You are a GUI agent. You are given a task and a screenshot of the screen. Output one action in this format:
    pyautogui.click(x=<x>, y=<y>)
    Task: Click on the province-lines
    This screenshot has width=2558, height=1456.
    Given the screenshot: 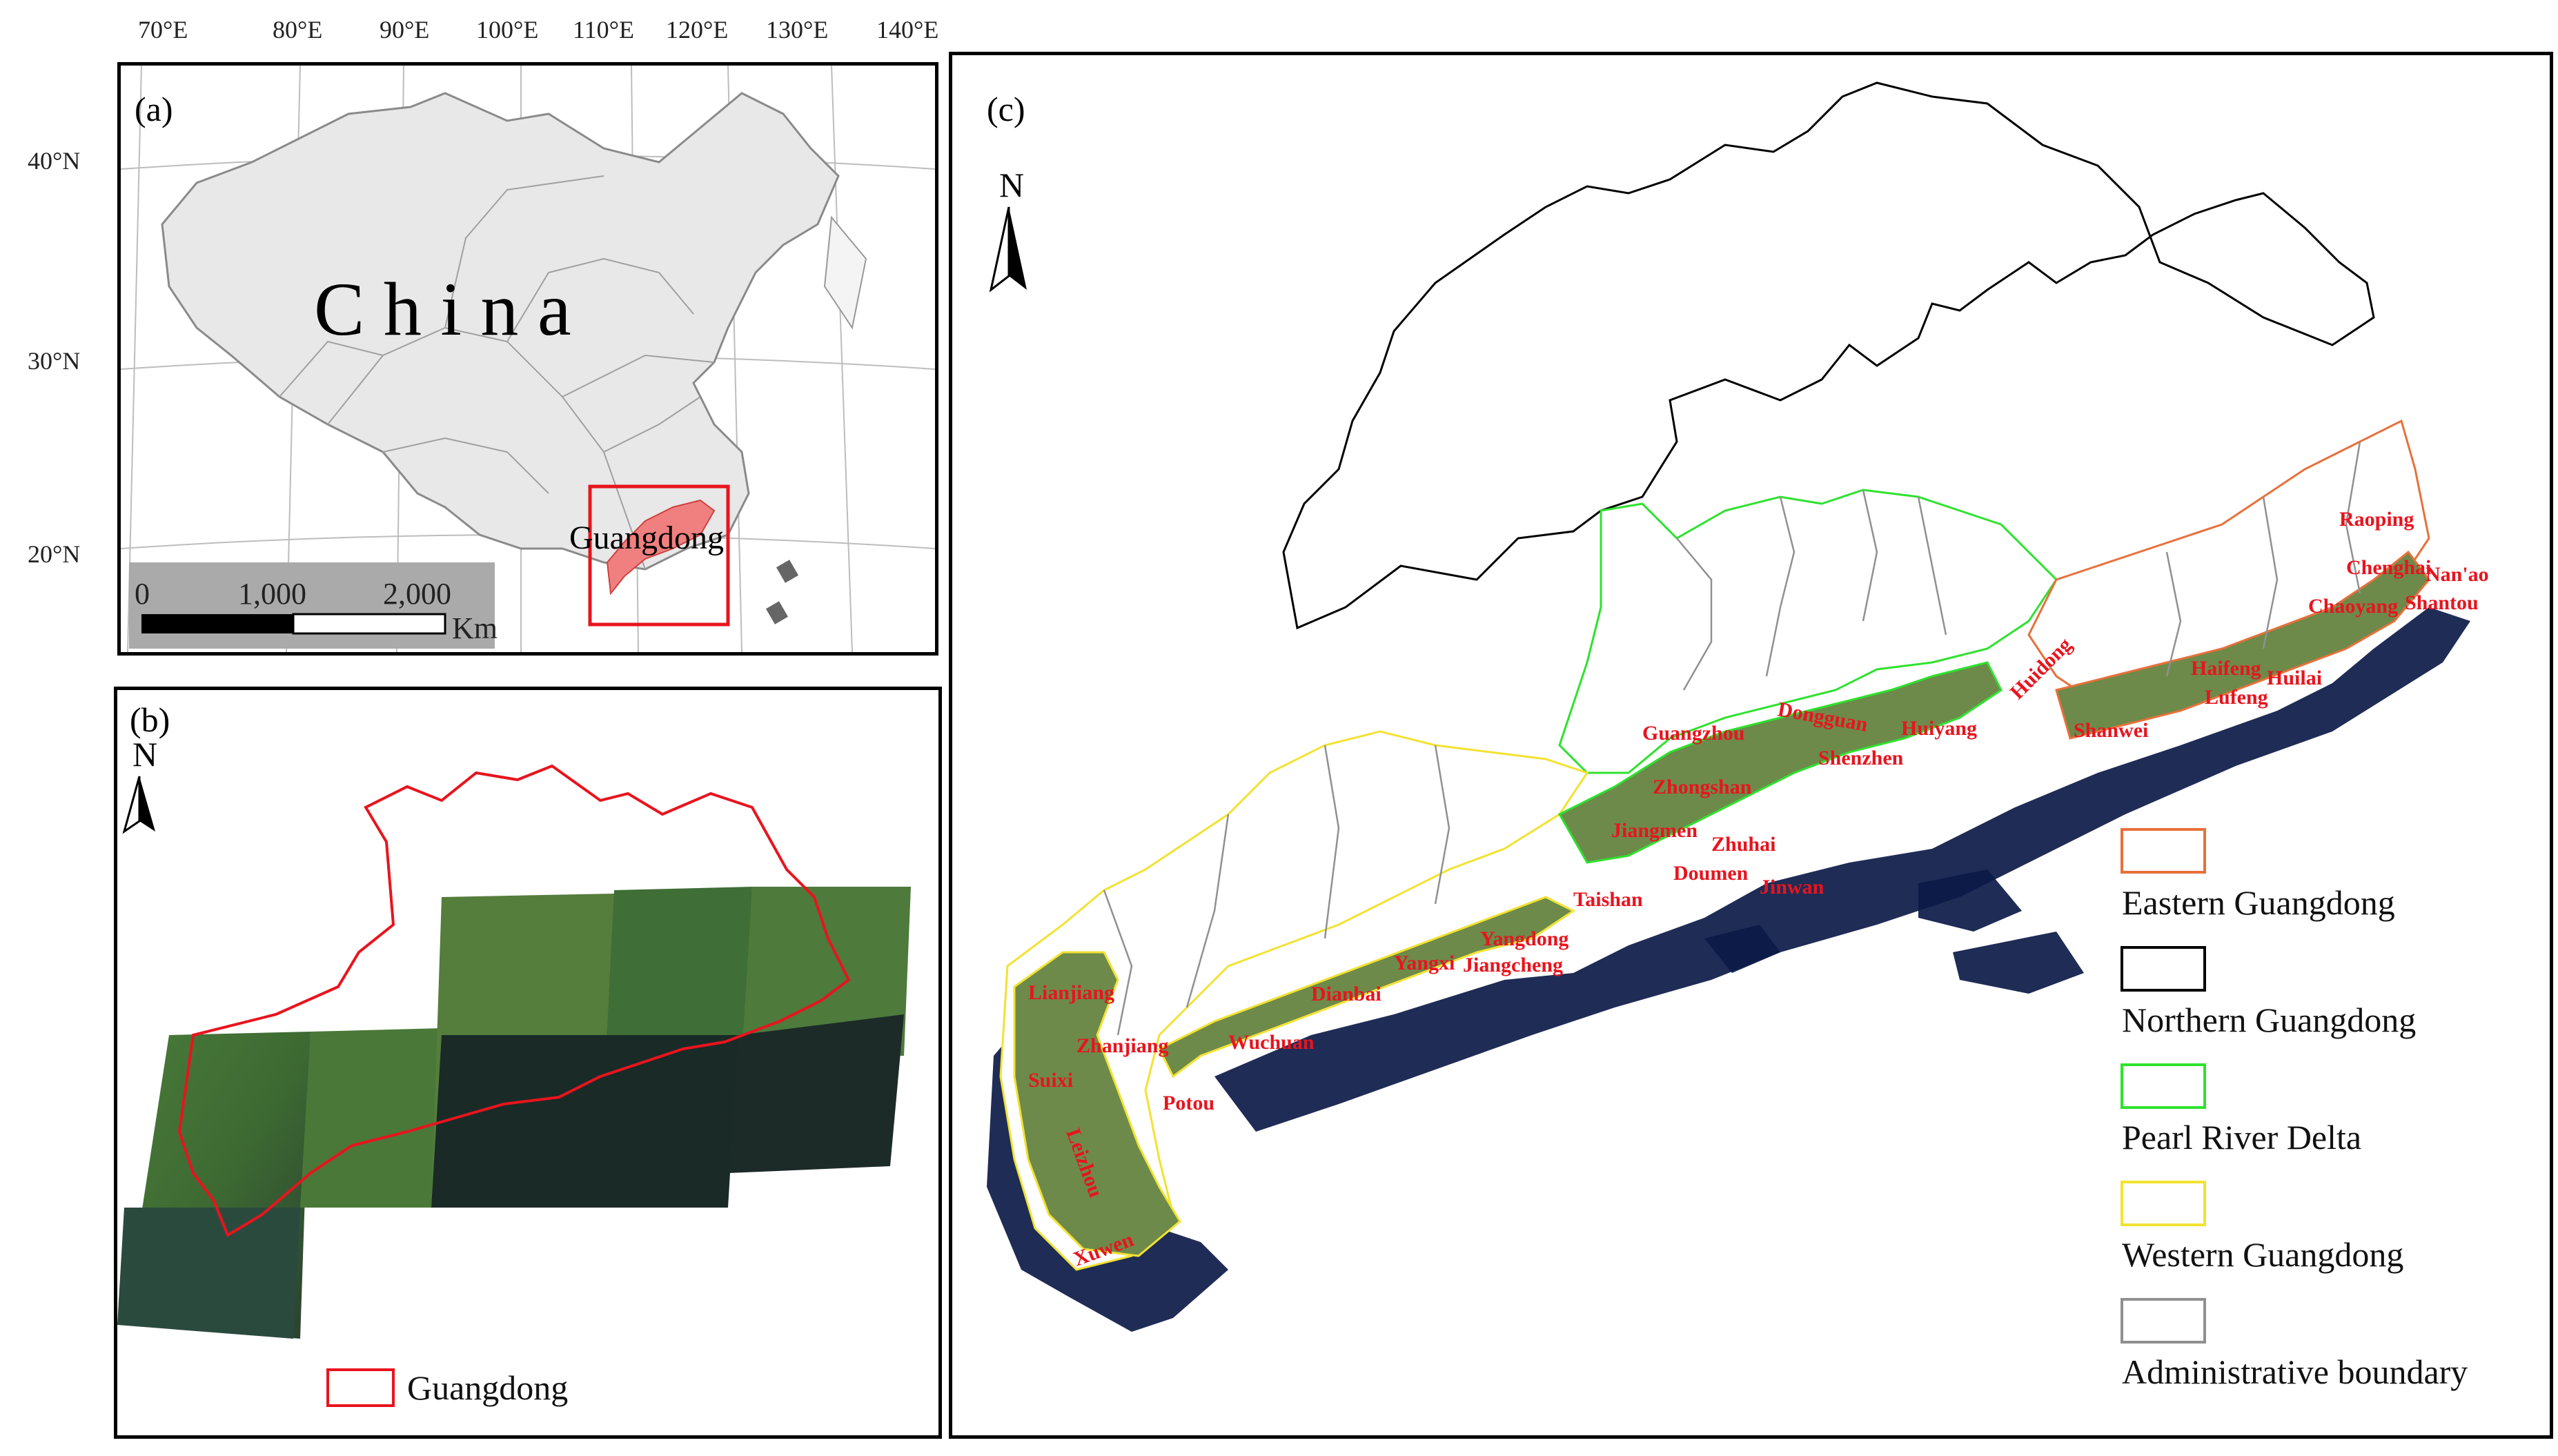 What is the action you would take?
    pyautogui.click(x=497, y=373)
    